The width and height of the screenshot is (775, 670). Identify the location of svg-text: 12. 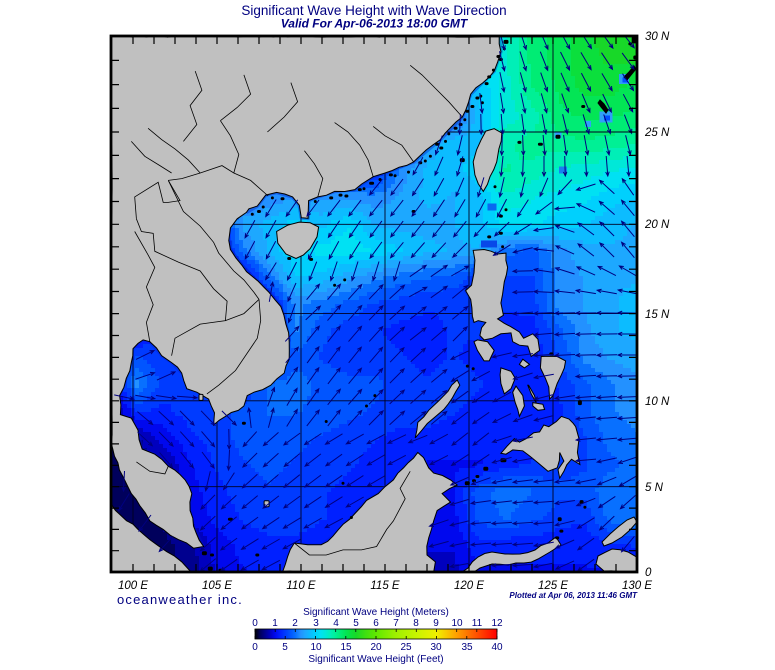
(497, 623).